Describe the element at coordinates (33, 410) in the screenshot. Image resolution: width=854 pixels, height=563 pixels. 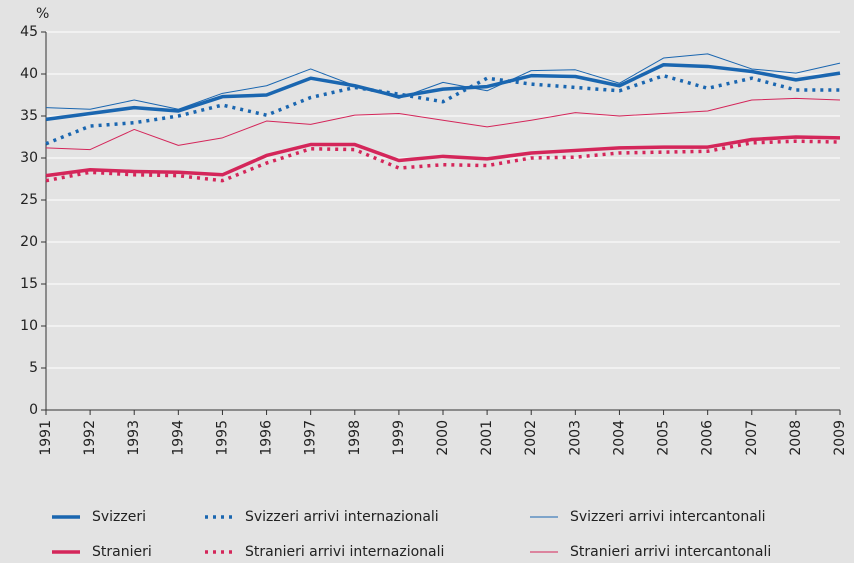
I see `y-tick-label: 0` at that location.